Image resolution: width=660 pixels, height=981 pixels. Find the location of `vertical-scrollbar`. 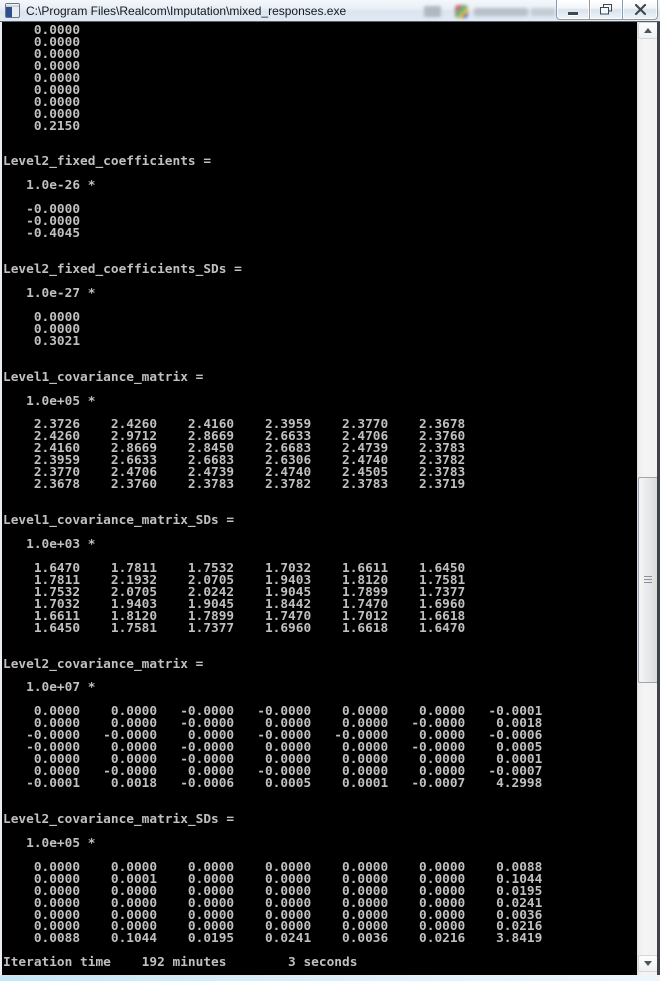

vertical-scrollbar is located at coordinates (647, 498).